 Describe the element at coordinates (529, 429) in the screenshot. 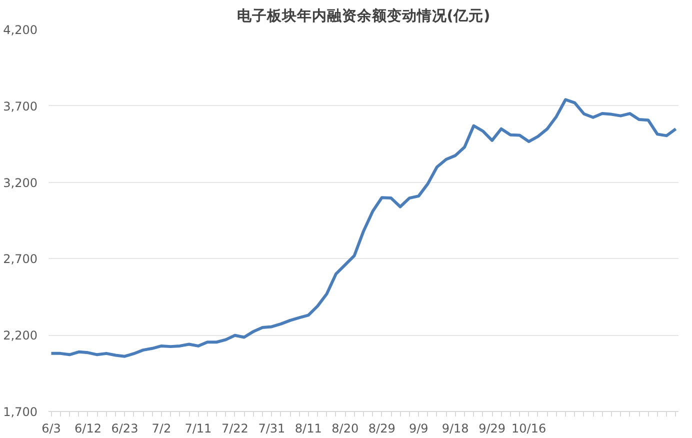

I see `x-tick-label: 10/16` at that location.